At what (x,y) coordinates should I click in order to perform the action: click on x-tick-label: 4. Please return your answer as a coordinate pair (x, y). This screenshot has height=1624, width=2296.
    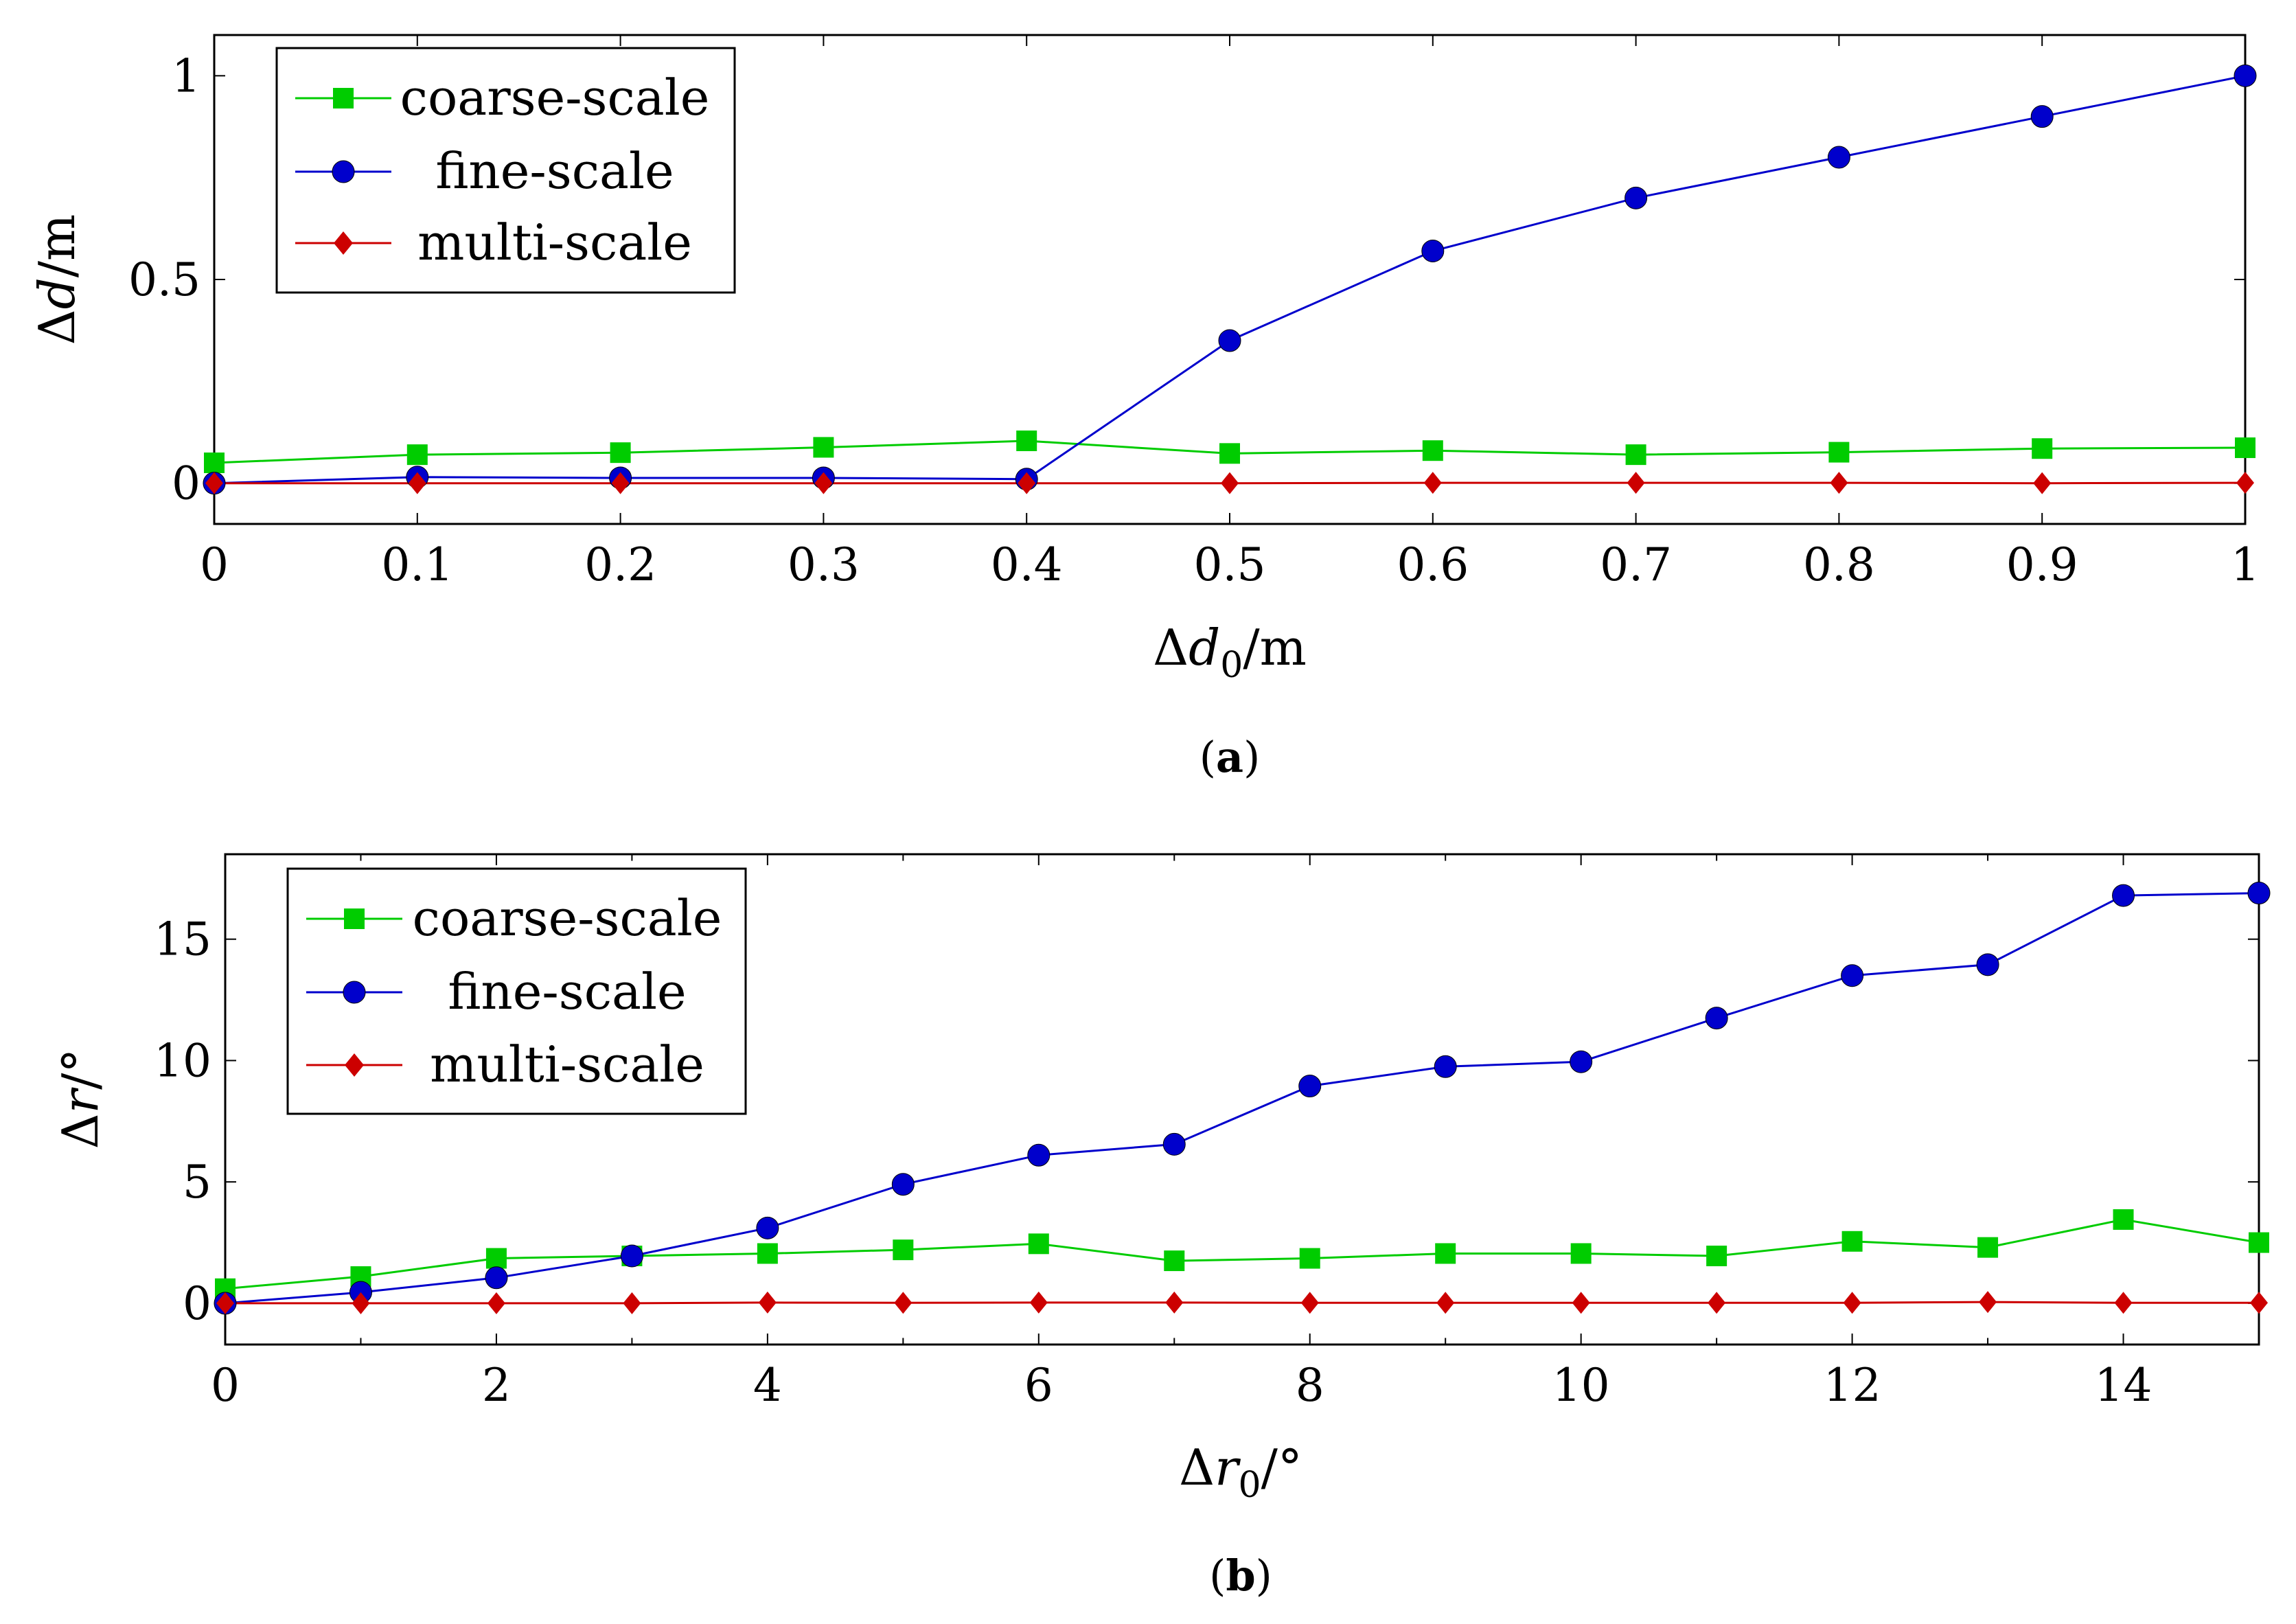
    Looking at the image, I should click on (768, 1385).